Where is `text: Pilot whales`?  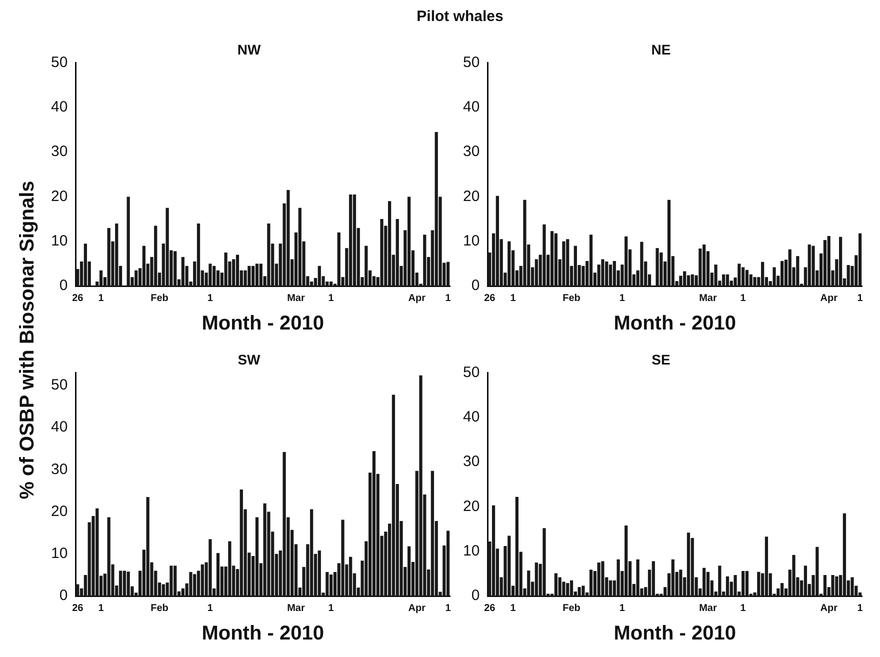
text: Pilot whales is located at coordinates (460, 17).